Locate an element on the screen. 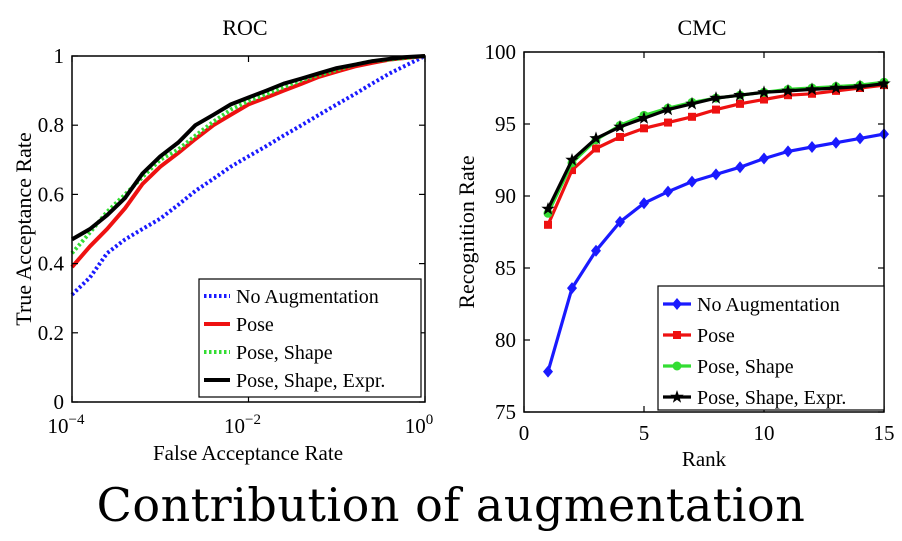  figure-caption: Contribution of augmentation is located at coordinates (451, 505).